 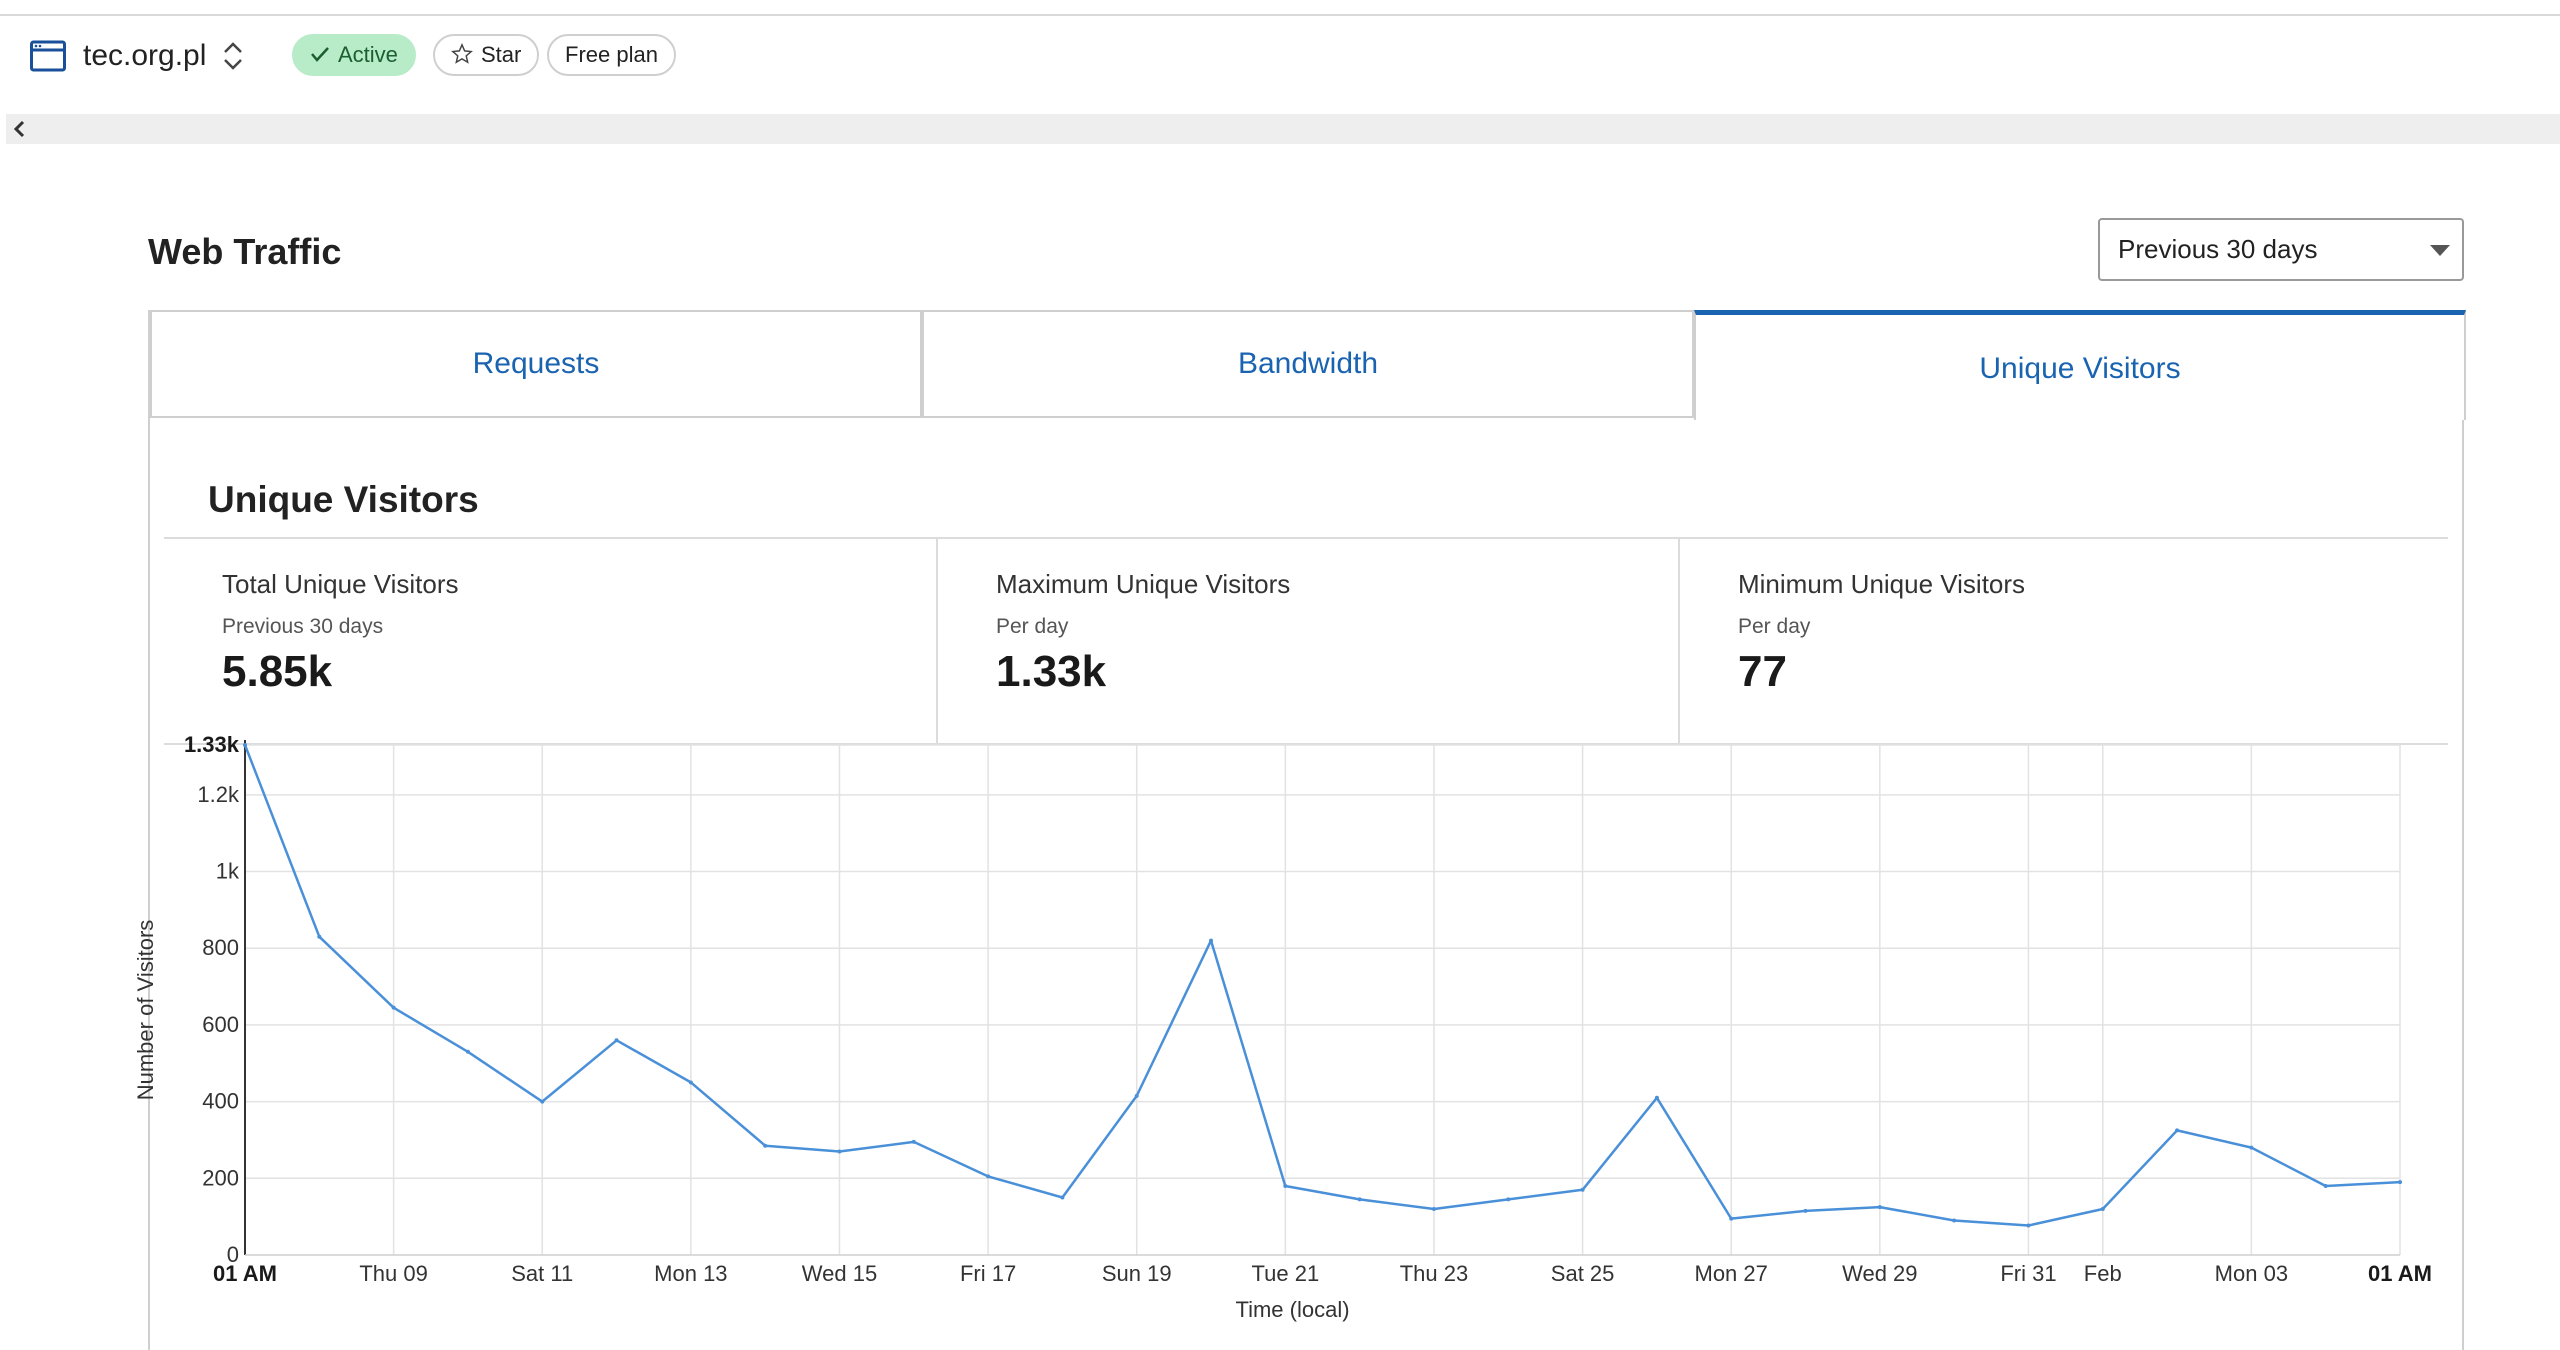 I want to click on stat-sub: Previous 30 days, so click(x=303, y=626).